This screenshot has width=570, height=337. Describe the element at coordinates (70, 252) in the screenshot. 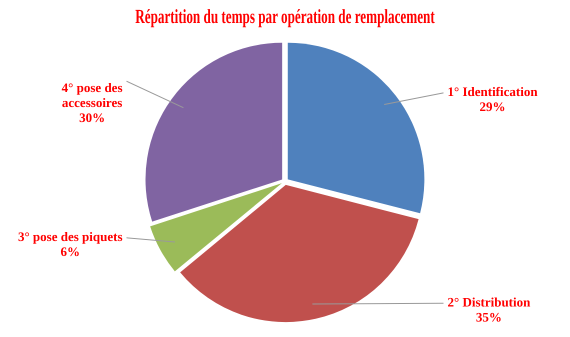

I see `data-label: 6%` at that location.